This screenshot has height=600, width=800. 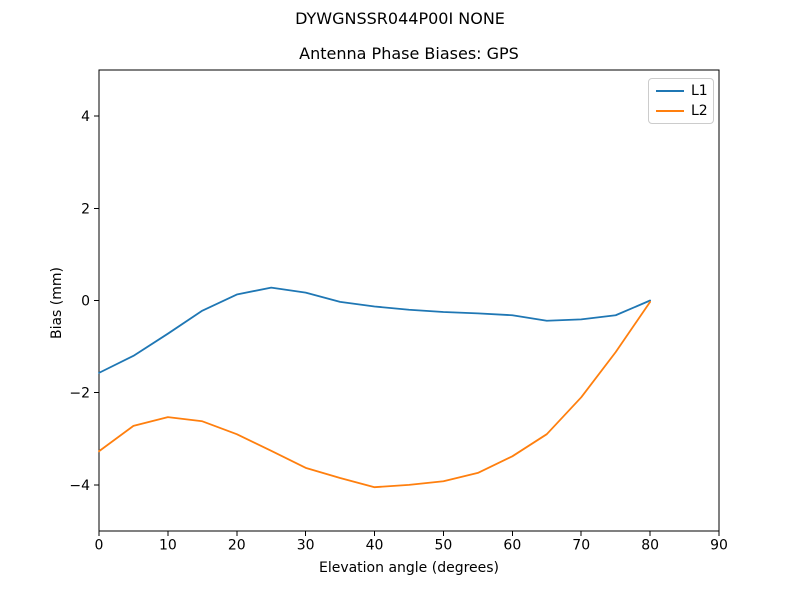 What do you see at coordinates (85, 117) in the screenshot?
I see `y-tick-label-4: 4` at bounding box center [85, 117].